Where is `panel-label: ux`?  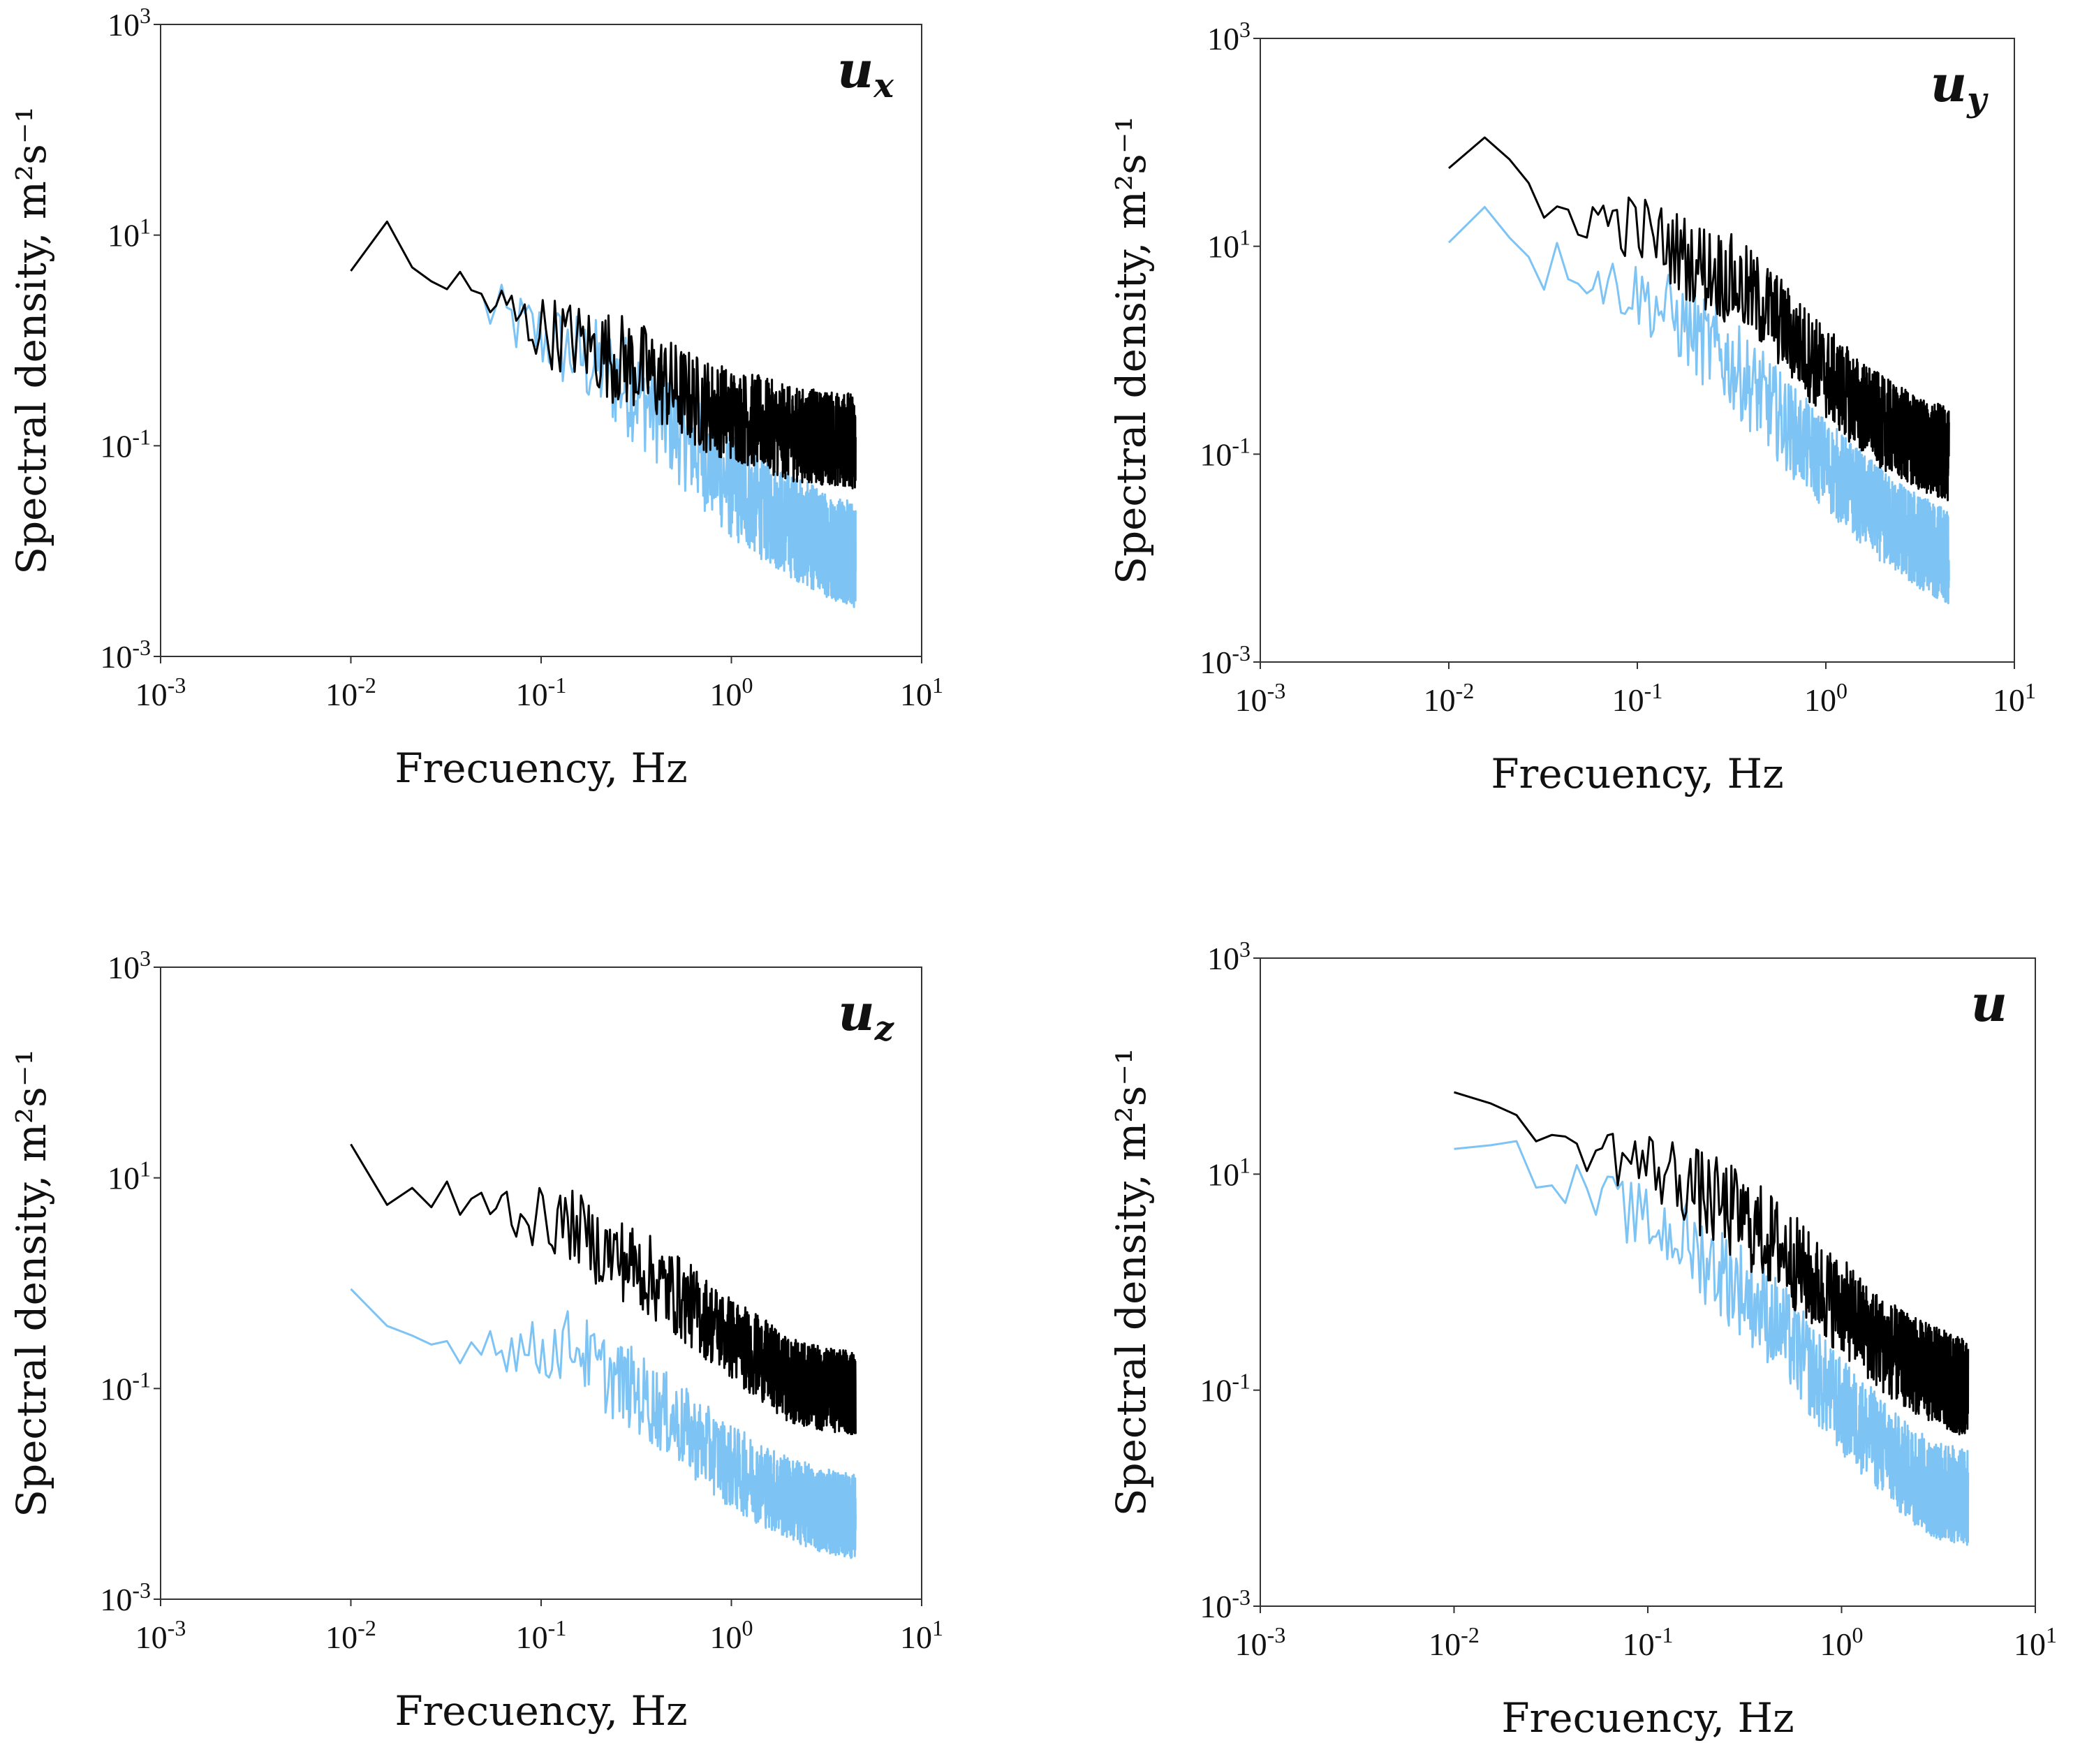 panel-label: ux is located at coordinates (865, 72).